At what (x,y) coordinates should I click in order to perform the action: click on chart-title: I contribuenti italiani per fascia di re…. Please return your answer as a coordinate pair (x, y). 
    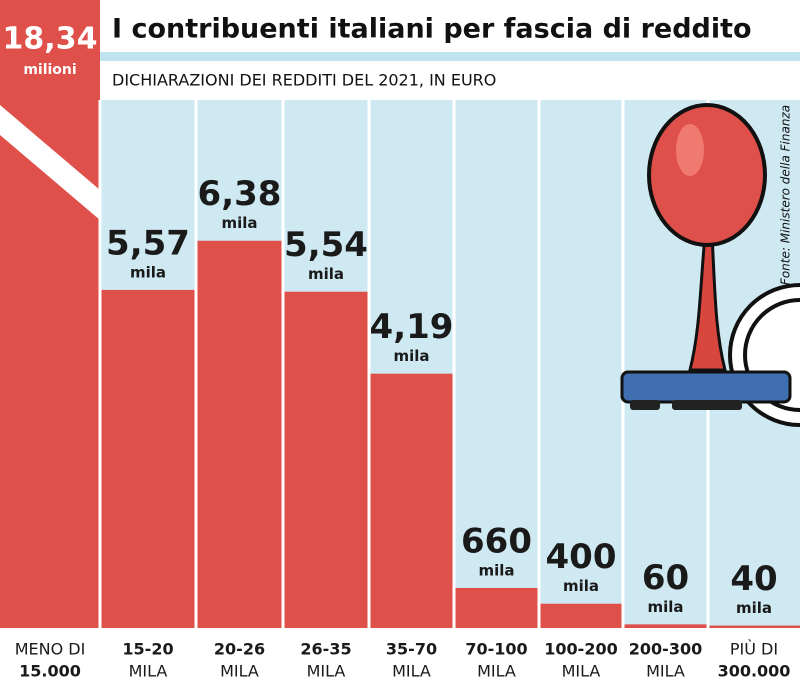
    Looking at the image, I should click on (432, 29).